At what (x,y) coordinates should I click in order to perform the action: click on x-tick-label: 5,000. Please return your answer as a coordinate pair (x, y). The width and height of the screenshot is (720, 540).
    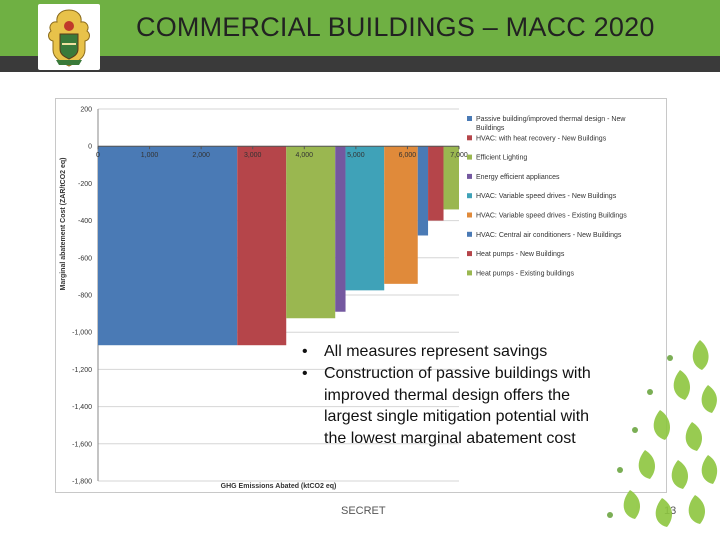
    Looking at the image, I should click on (356, 155).